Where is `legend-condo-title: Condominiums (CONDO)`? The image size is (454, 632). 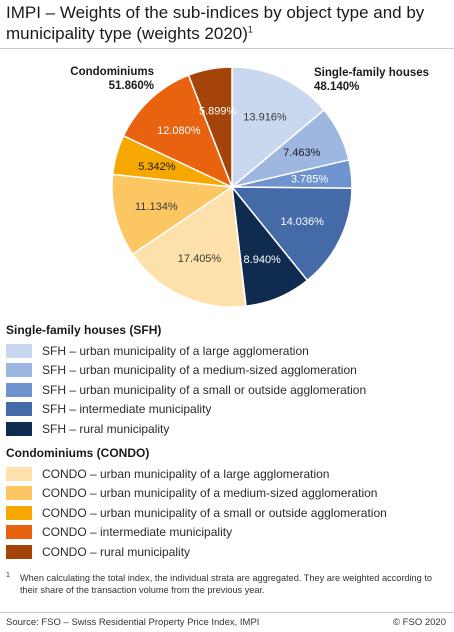
legend-condo-title: Condominiums (CONDO) is located at coordinates (78, 453).